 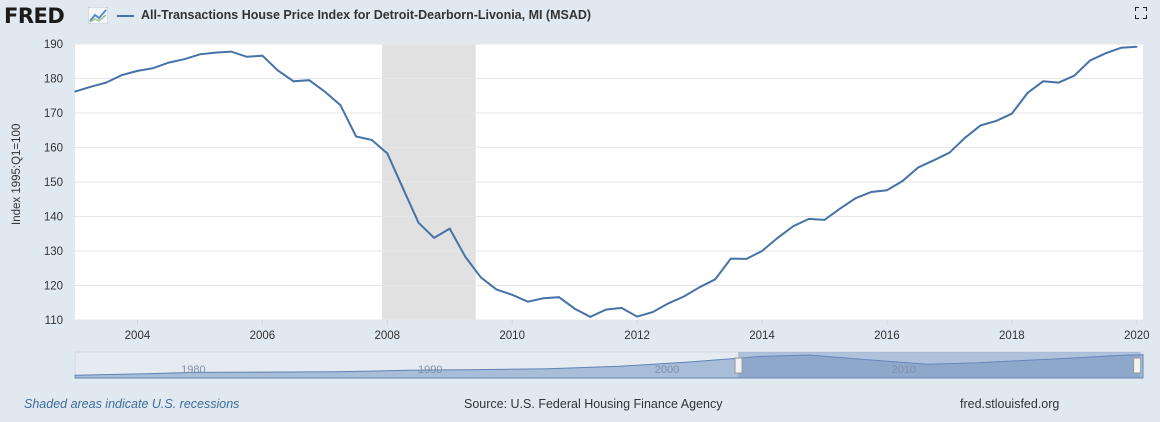 I want to click on x-tick-label: 2020, so click(x=1137, y=336).